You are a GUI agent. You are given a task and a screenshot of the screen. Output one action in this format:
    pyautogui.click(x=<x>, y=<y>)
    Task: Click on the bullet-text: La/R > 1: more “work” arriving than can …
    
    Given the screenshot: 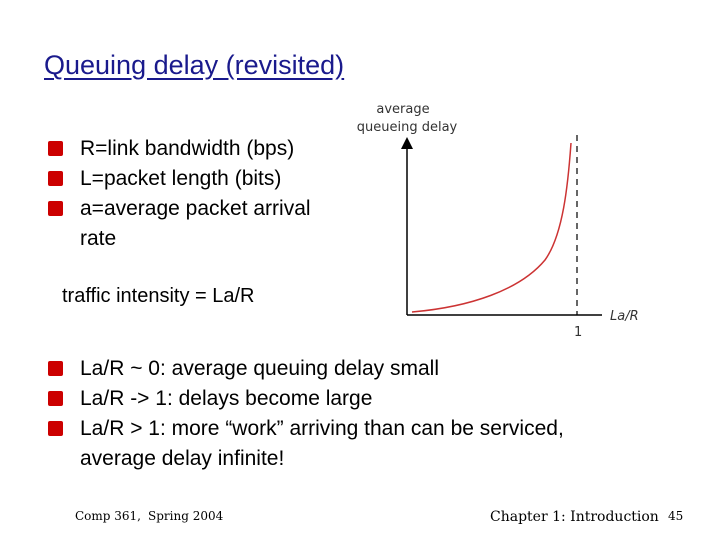 What is the action you would take?
    pyautogui.click(x=322, y=443)
    